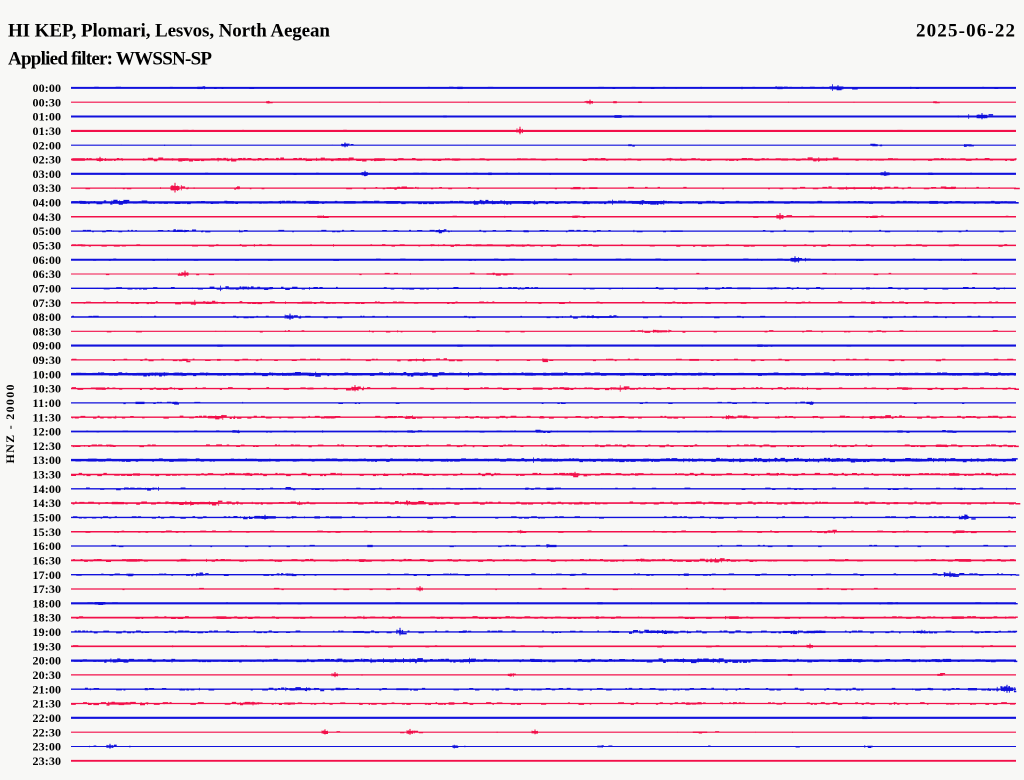 The height and width of the screenshot is (780, 1024). Describe the element at coordinates (47, 503) in the screenshot. I see `svg-text: 14:30` at that location.